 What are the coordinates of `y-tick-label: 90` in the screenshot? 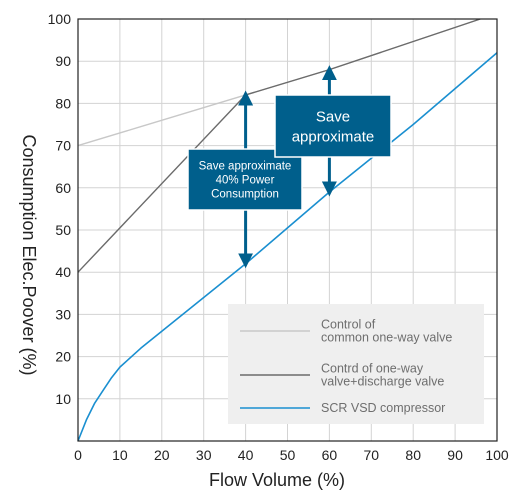 It's located at (63, 61).